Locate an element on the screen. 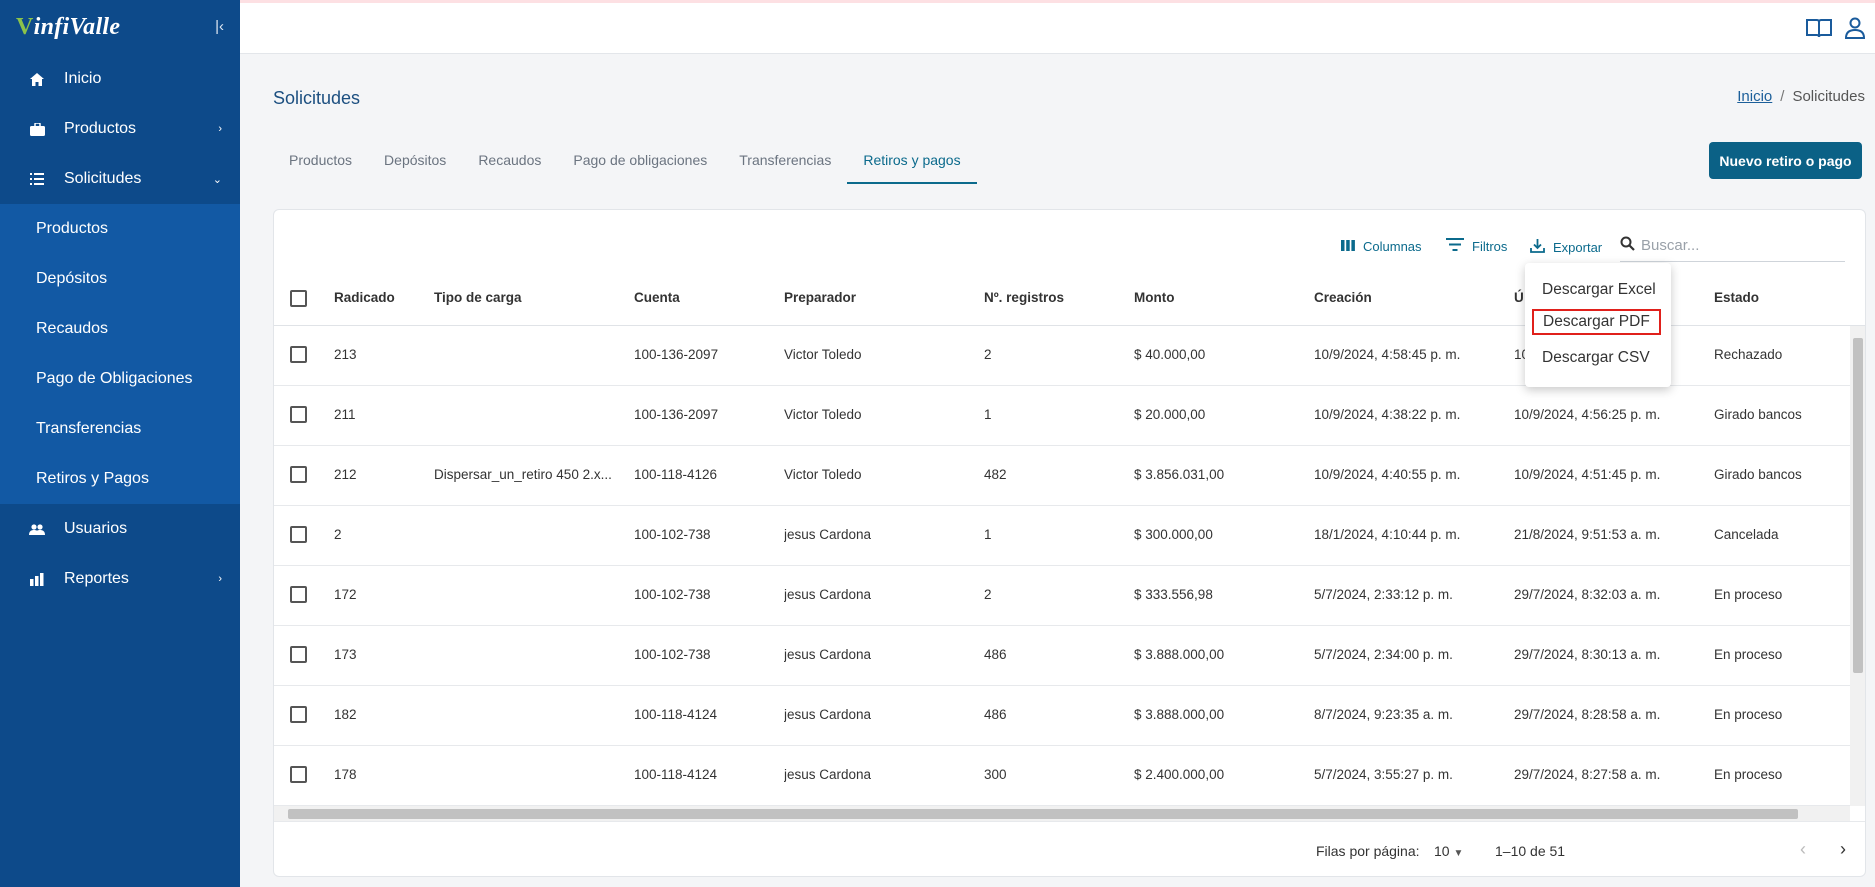 The width and height of the screenshot is (1875, 887). nav-item-inicio: Inicio is located at coordinates (120, 79).